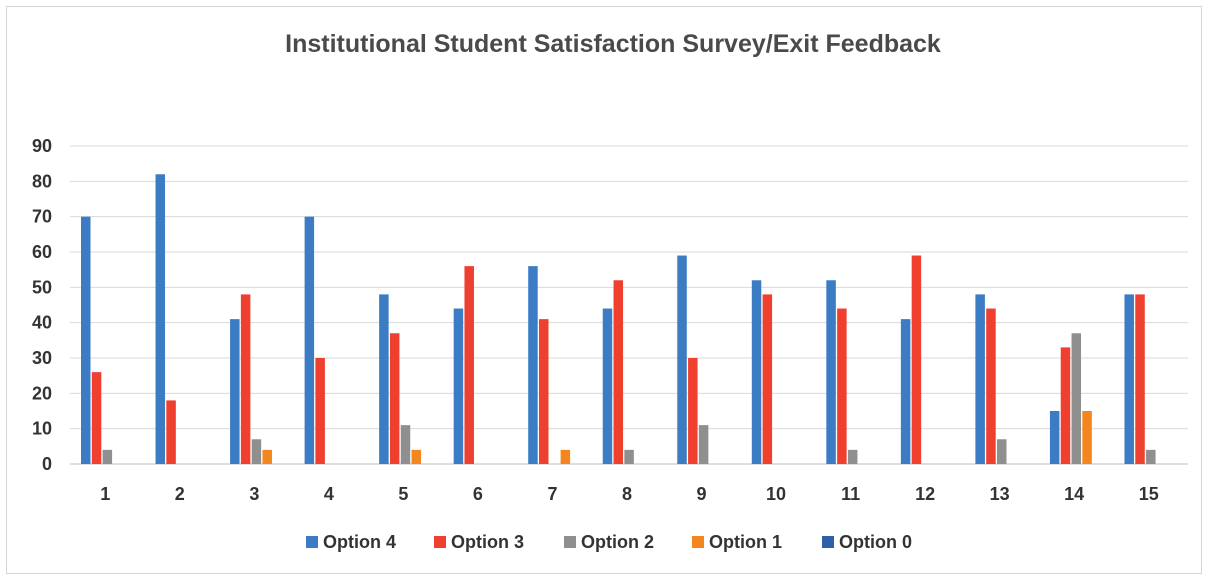 The width and height of the screenshot is (1210, 582). What do you see at coordinates (487, 542) in the screenshot?
I see `legend-label: Option 3` at bounding box center [487, 542].